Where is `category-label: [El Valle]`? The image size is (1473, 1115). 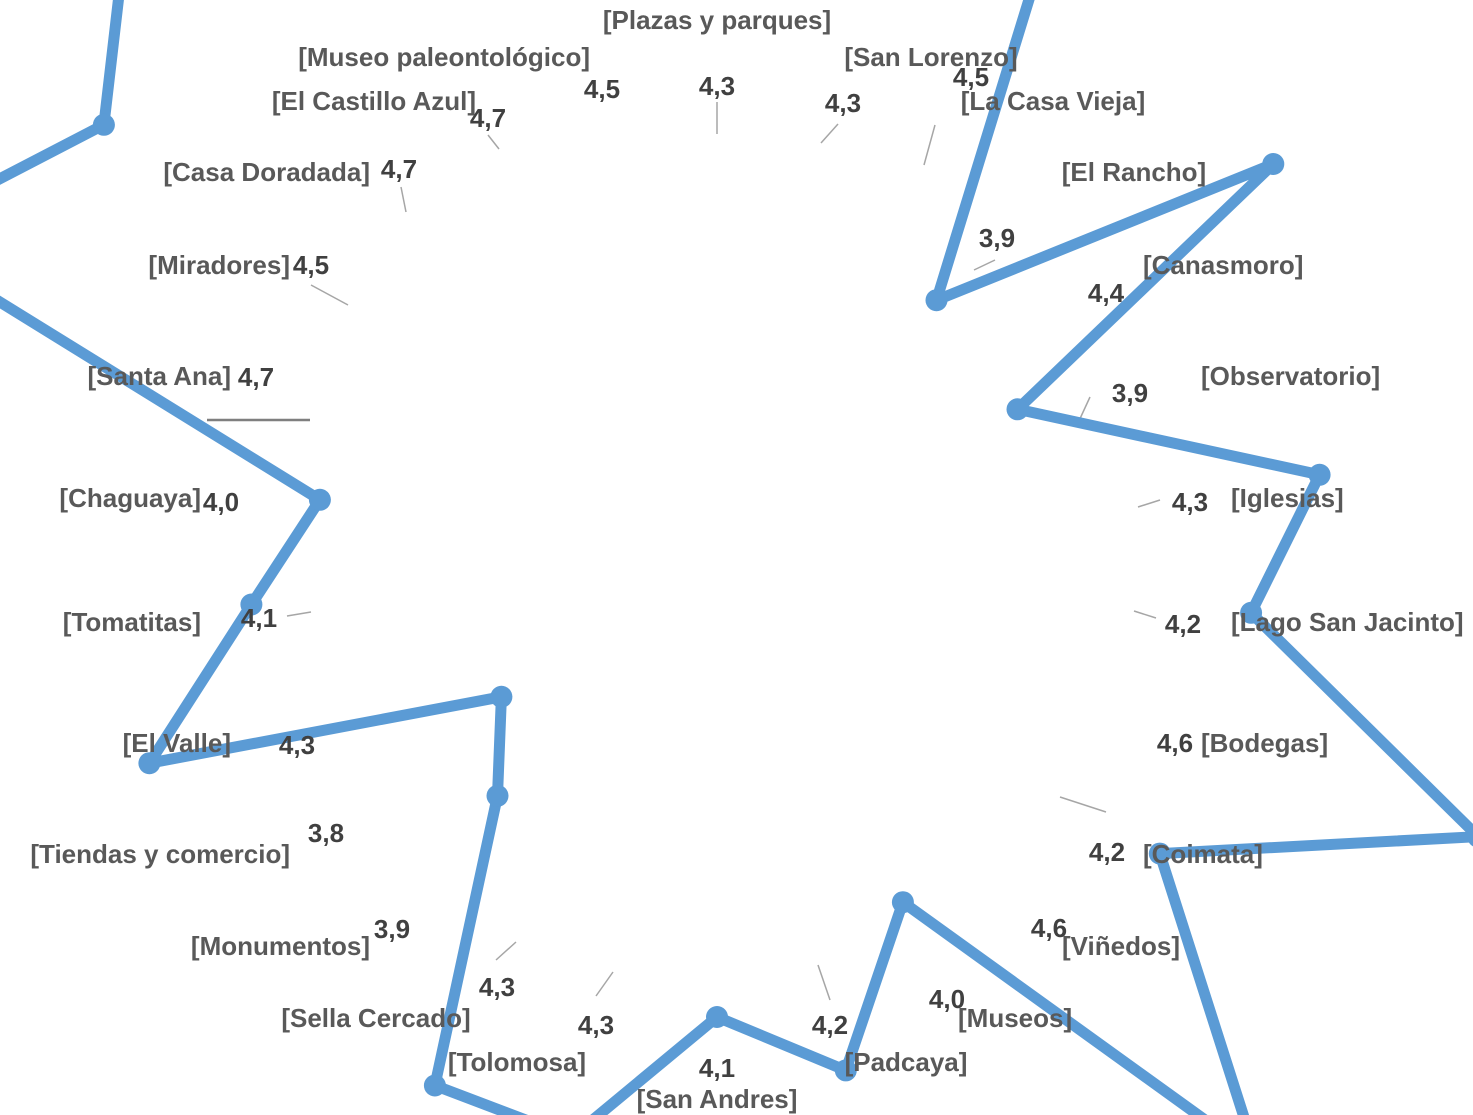 category-label: [El Valle] is located at coordinates (177, 743).